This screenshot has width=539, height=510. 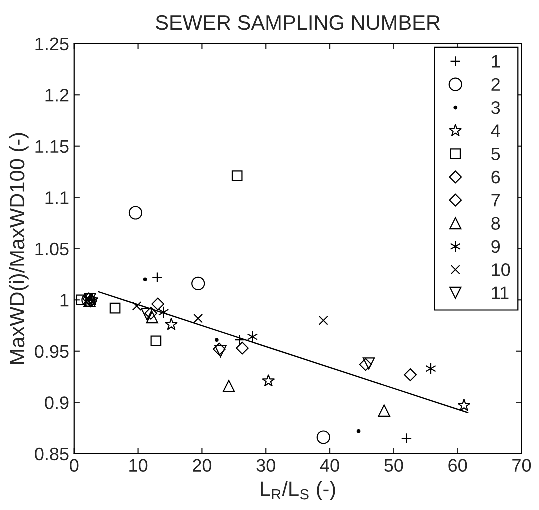 I want to click on y-tick-label: 0.9, so click(x=57, y=403).